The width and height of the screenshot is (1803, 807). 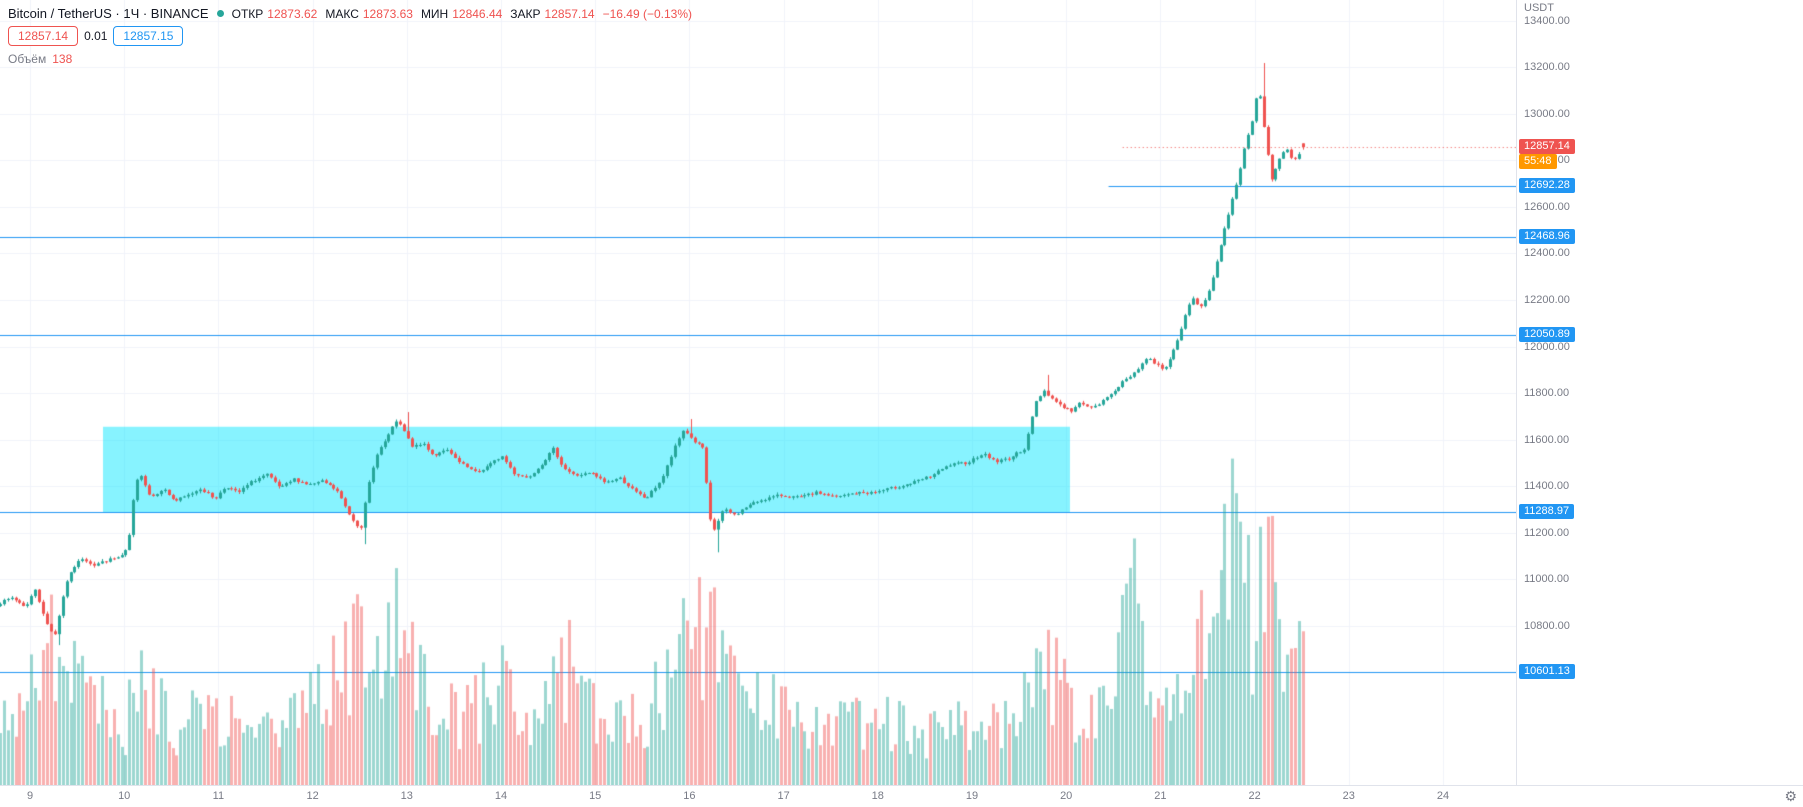 What do you see at coordinates (220, 13) in the screenshot?
I see `market-status-dot-icon` at bounding box center [220, 13].